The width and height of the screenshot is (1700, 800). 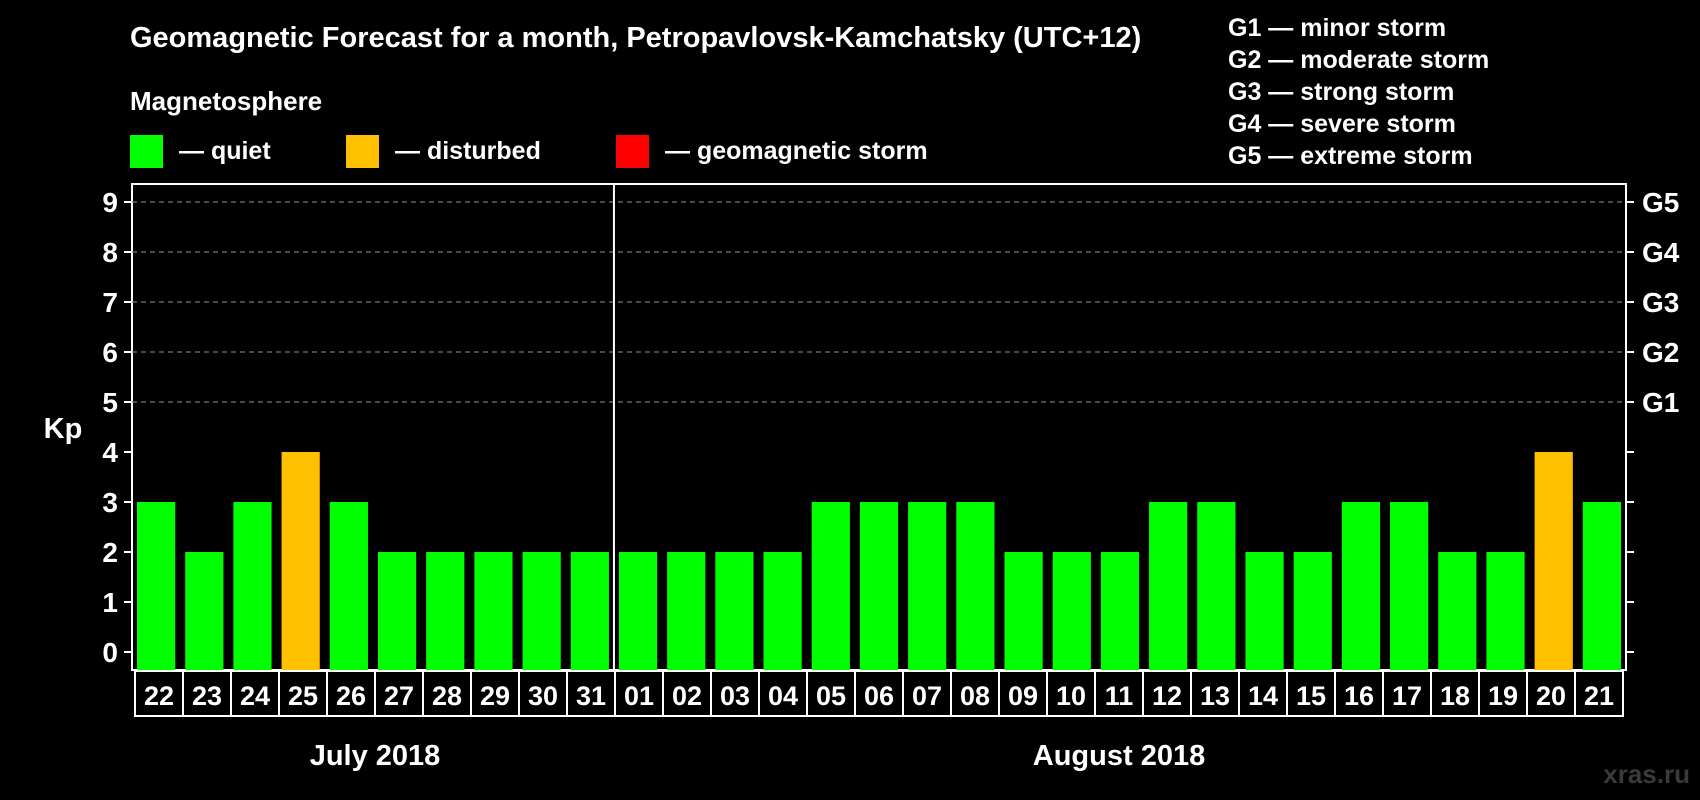 I want to click on x-tick-label: 24, so click(x=255, y=696).